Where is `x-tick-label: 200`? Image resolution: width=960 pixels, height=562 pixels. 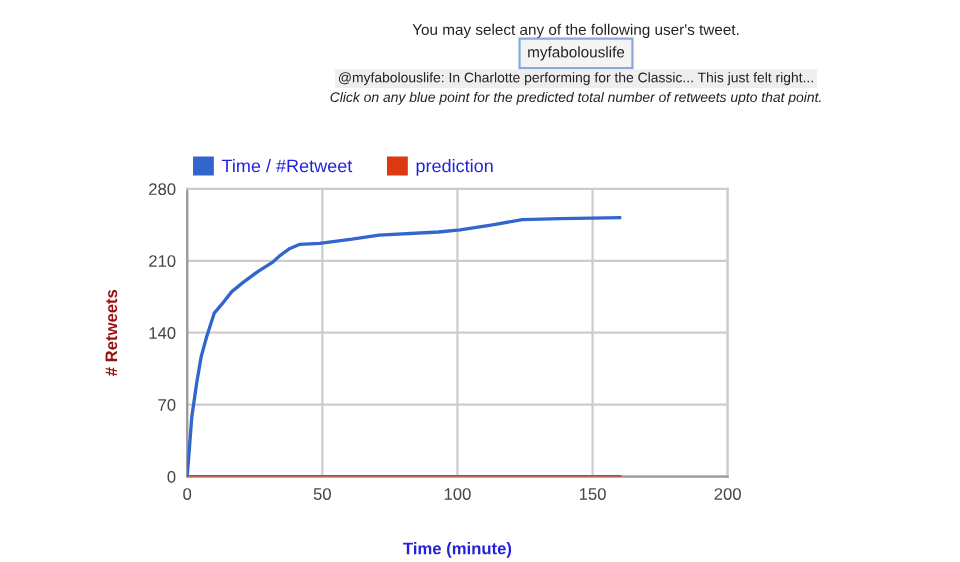 x-tick-label: 200 is located at coordinates (727, 494).